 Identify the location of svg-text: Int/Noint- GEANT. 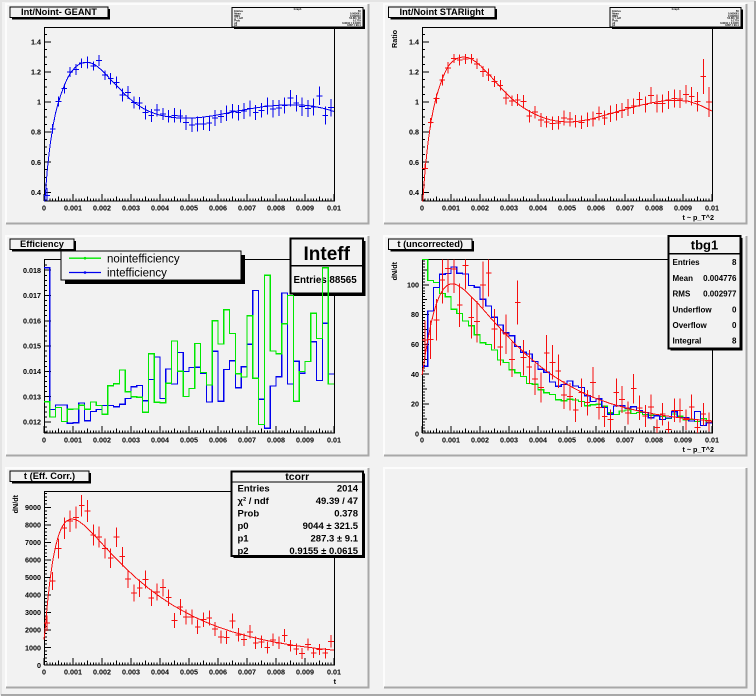
(59, 12).